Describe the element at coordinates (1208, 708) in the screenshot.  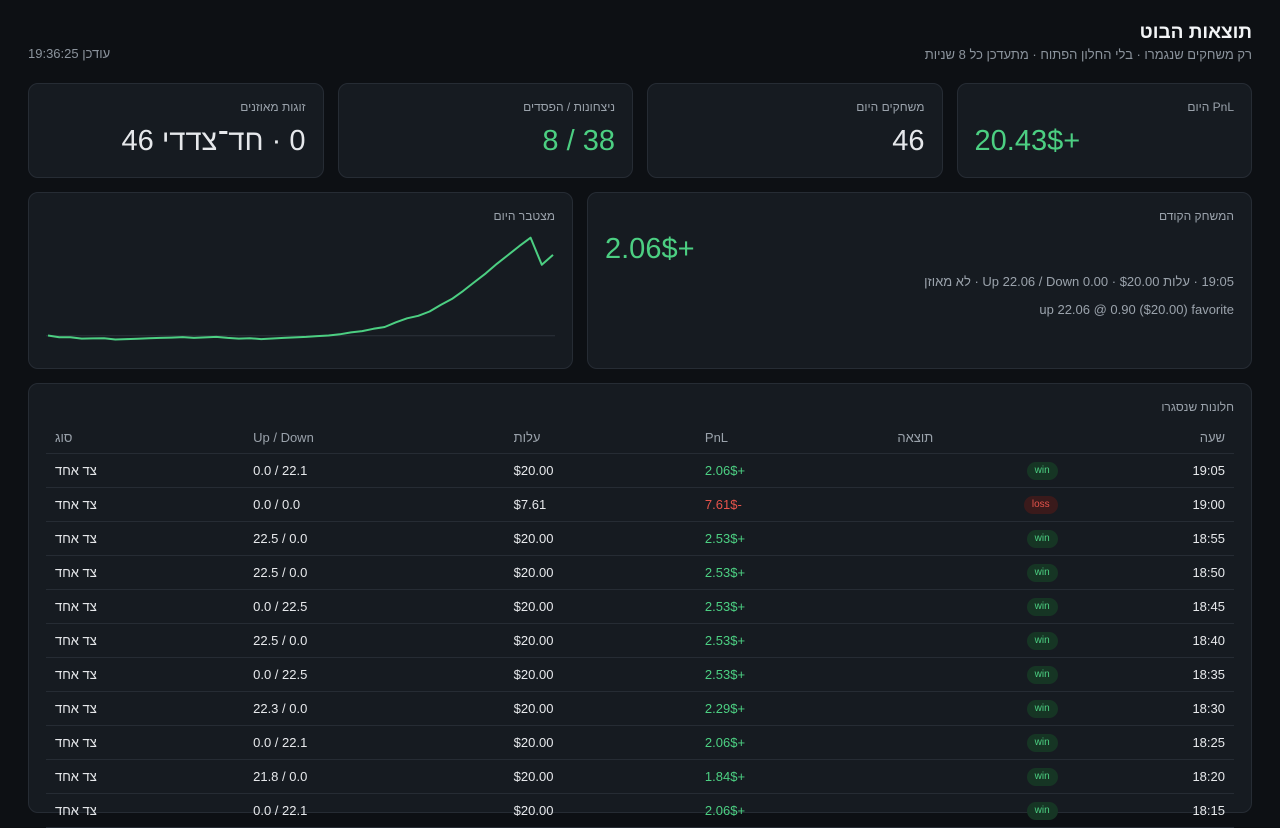
I see `cell-time-text: 18:30` at that location.